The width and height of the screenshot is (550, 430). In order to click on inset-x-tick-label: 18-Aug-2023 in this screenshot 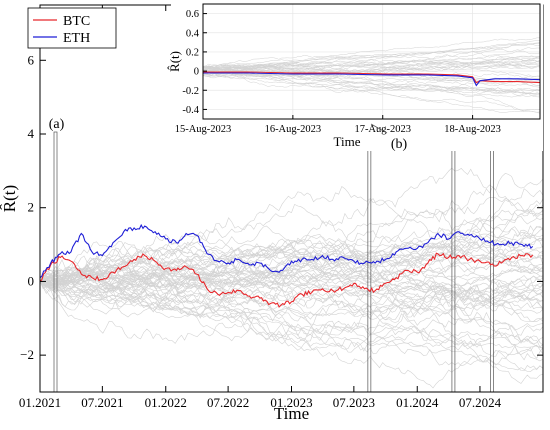, I will do `click(472, 129)`.